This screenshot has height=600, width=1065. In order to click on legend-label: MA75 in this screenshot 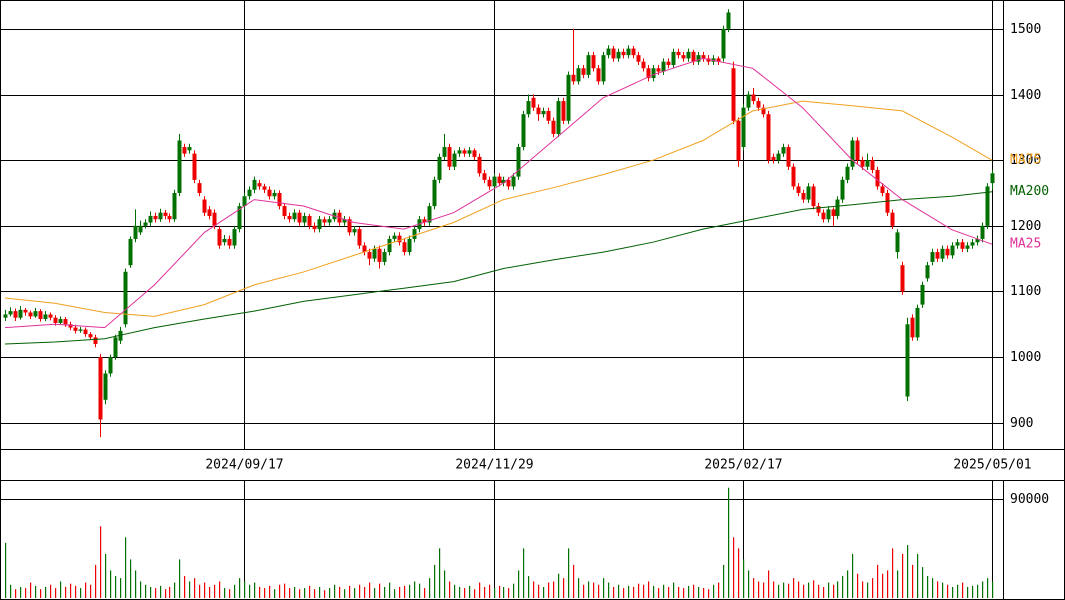, I will do `click(1025, 160)`.